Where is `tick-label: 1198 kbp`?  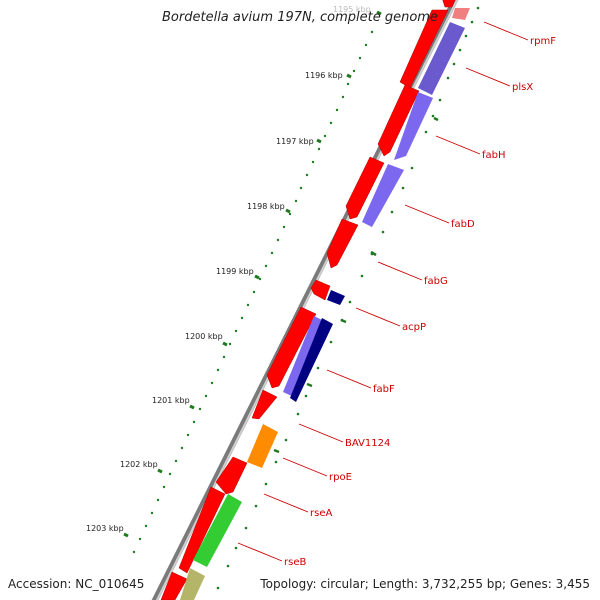 tick-label: 1198 kbp is located at coordinates (266, 206).